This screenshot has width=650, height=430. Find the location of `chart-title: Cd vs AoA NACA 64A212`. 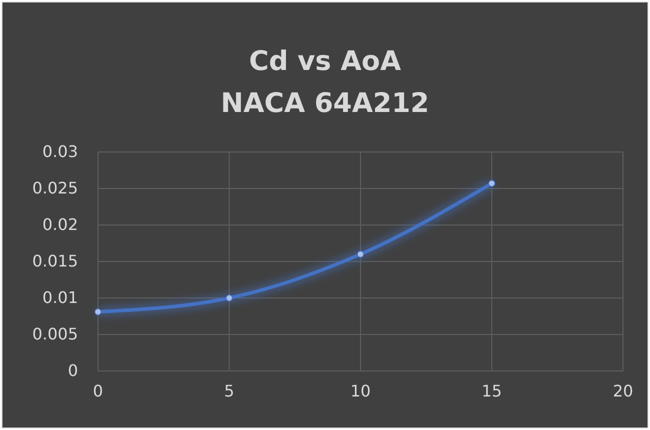

chart-title: Cd vs AoA NACA 64A212 is located at coordinates (325, 82).